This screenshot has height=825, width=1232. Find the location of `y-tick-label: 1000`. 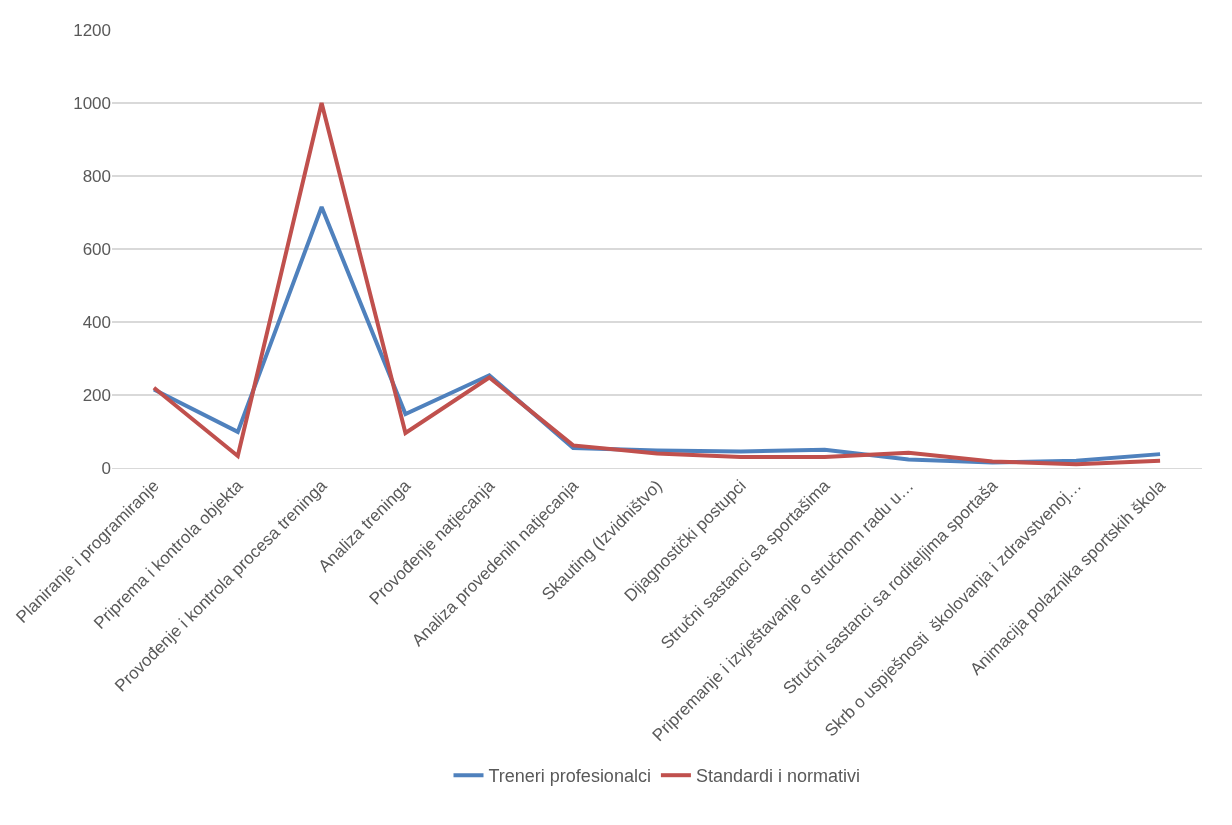

y-tick-label: 1000 is located at coordinates (92, 103).